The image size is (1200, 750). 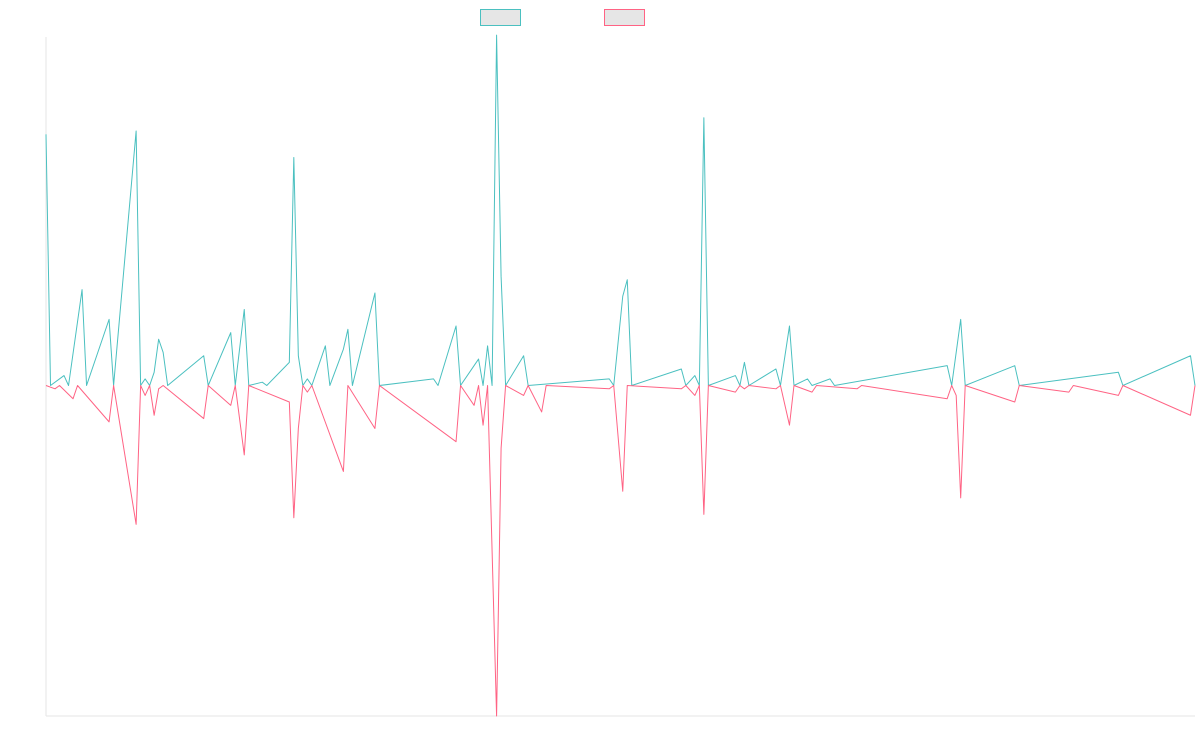 I want to click on chart-legend, so click(x=562, y=17).